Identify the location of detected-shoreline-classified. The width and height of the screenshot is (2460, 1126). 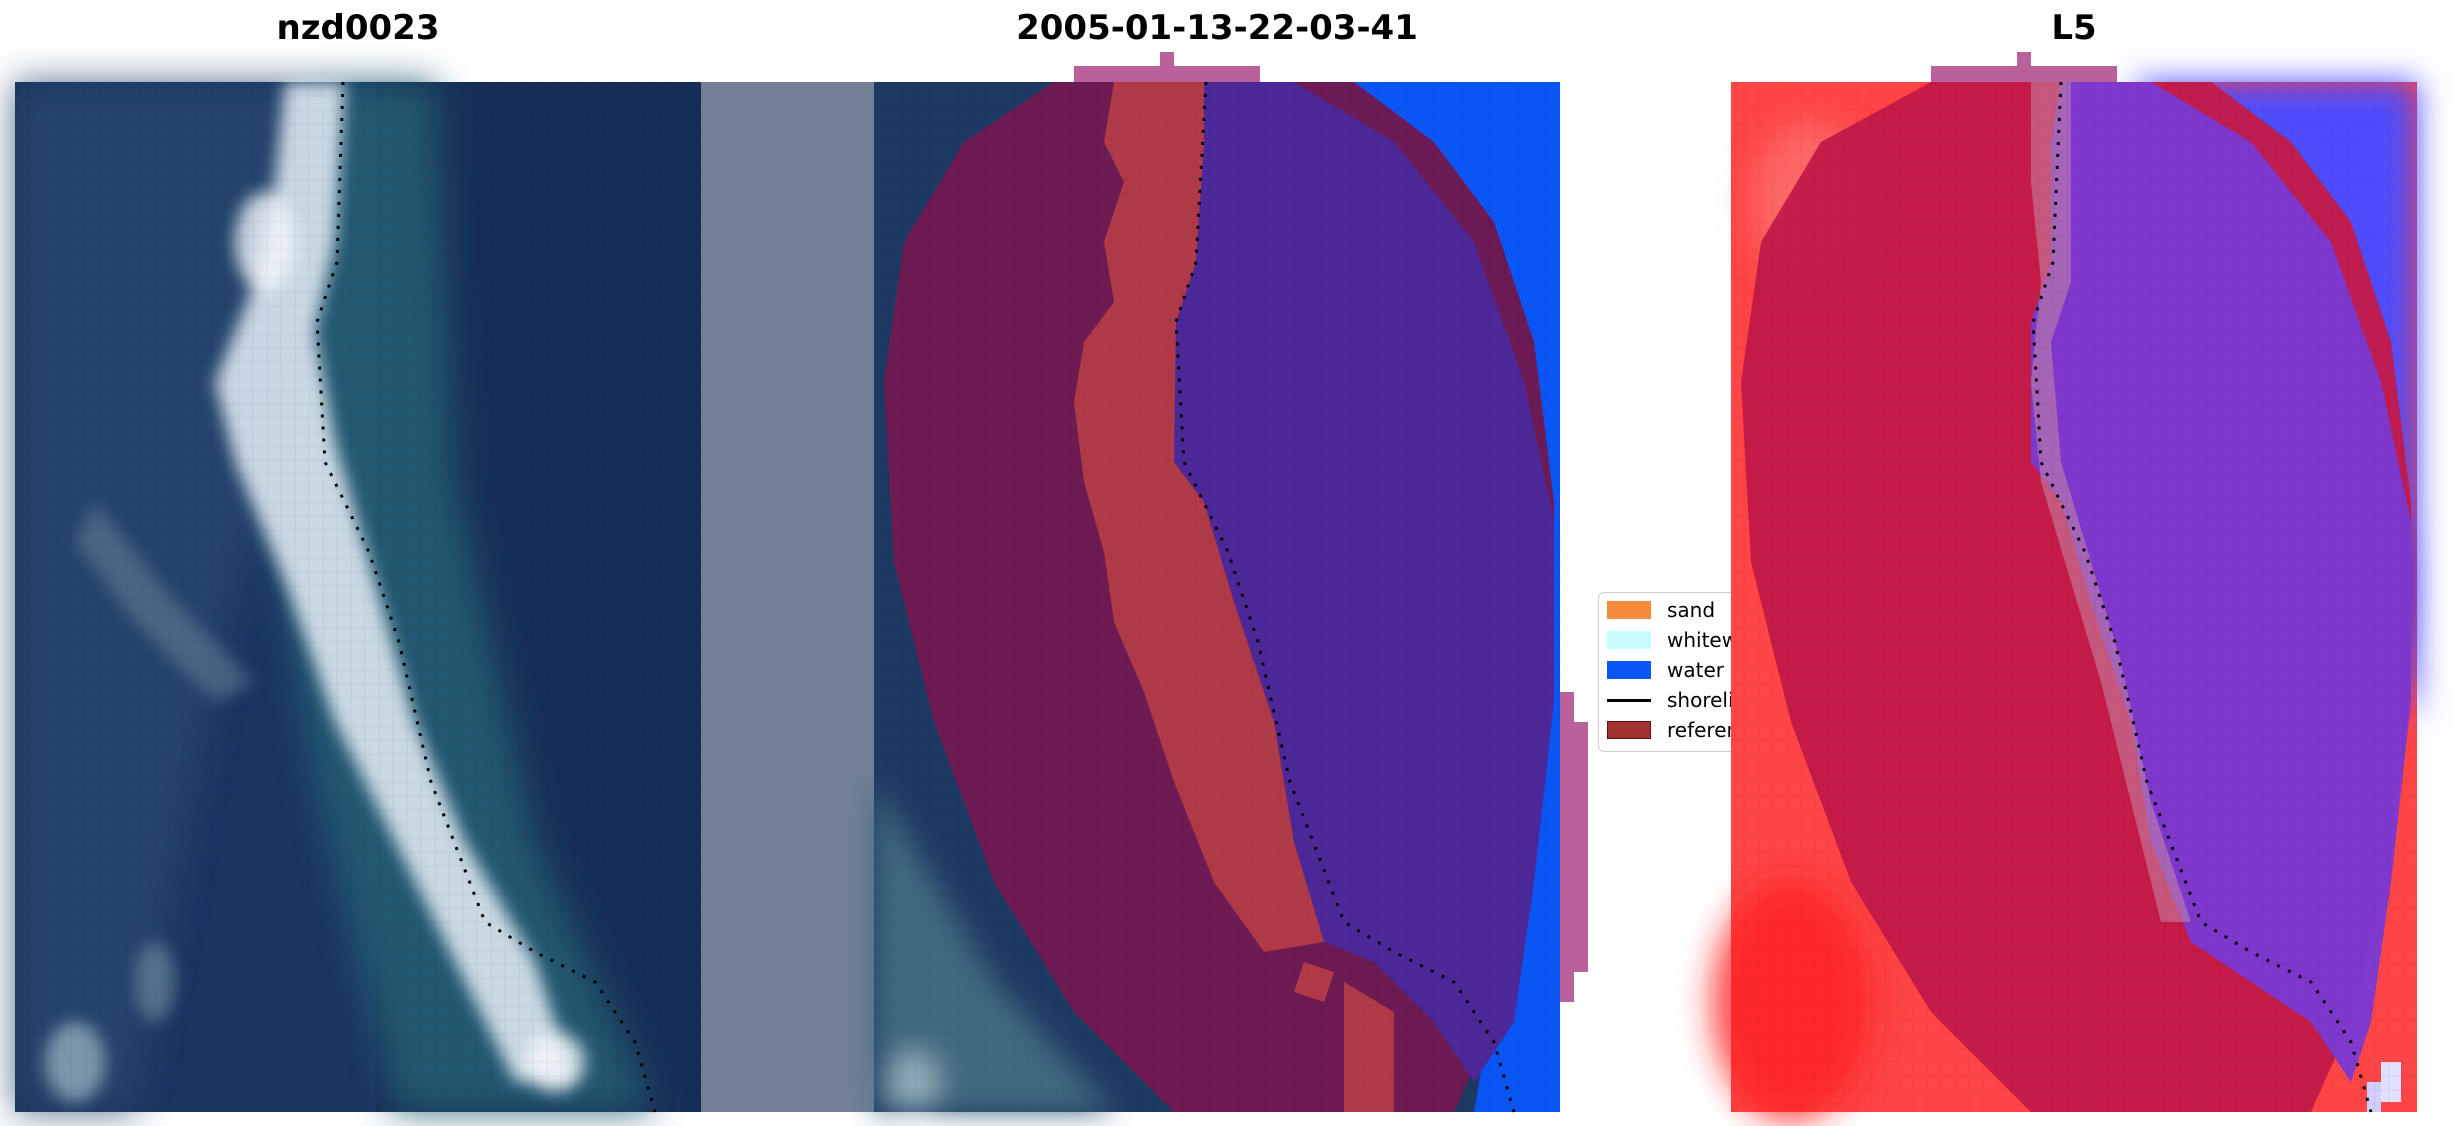
(1345, 597).